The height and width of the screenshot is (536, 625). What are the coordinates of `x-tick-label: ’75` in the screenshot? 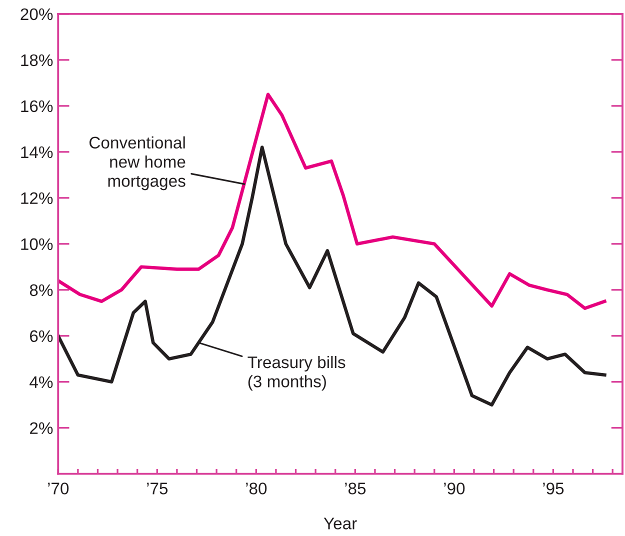 It's located at (157, 488).